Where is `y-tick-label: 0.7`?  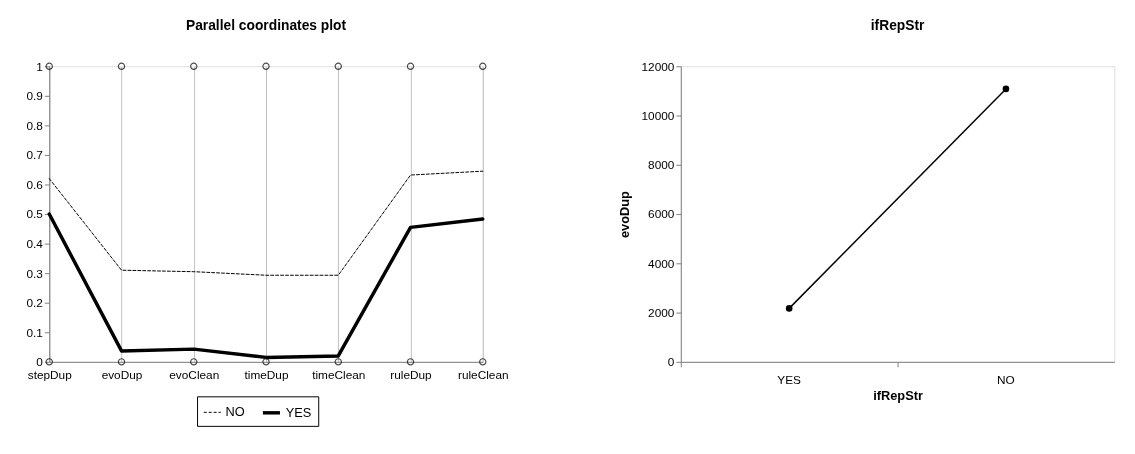 y-tick-label: 0.7 is located at coordinates (34, 155).